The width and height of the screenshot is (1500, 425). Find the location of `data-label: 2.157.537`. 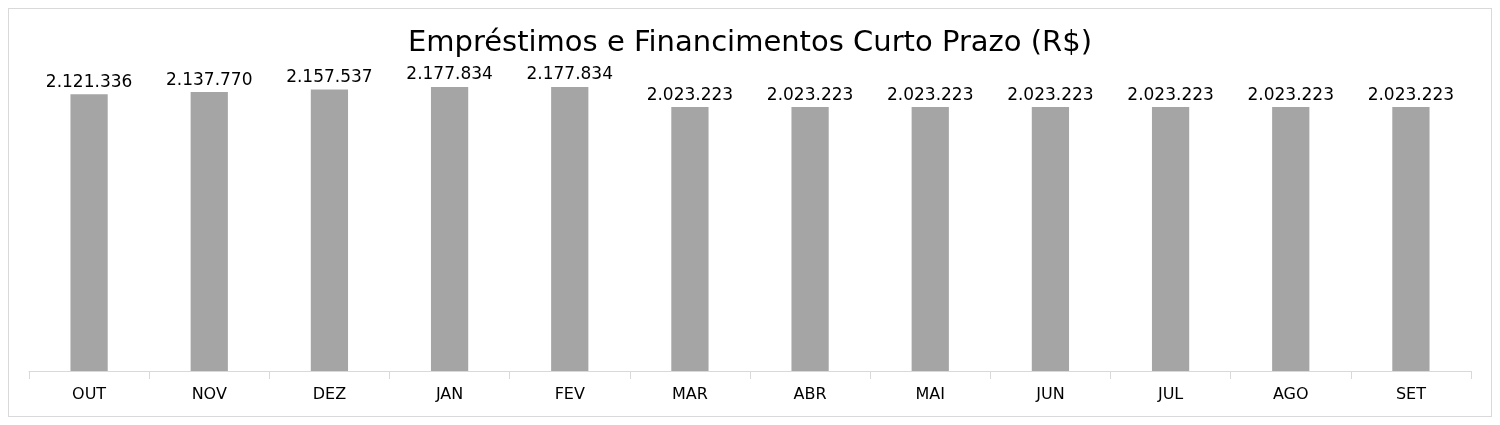

data-label: 2.157.537 is located at coordinates (329, 76).